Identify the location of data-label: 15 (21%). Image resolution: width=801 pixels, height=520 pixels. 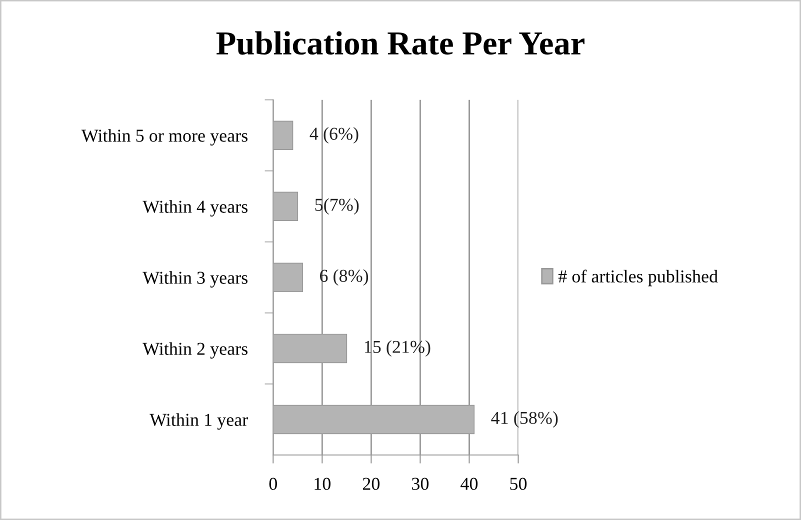
(397, 348).